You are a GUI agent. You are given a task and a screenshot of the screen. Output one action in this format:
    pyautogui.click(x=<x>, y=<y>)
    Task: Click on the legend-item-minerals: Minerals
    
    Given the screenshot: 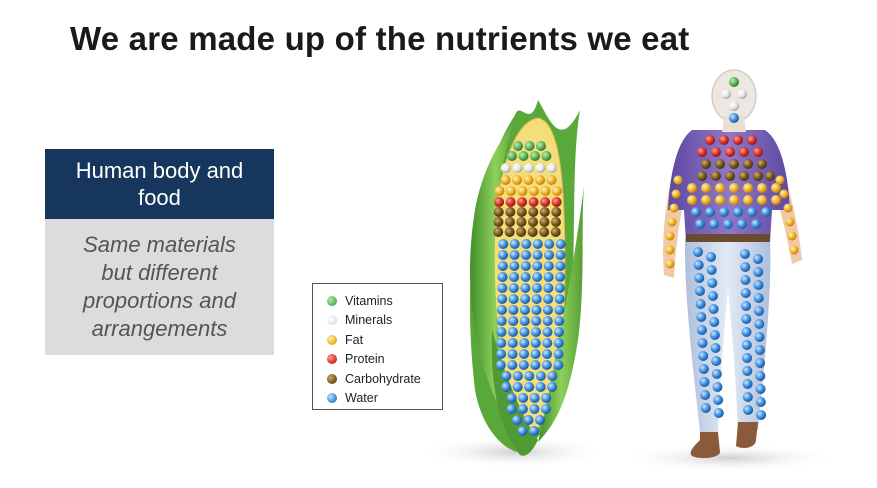 What is the action you would take?
    pyautogui.click(x=384, y=321)
    